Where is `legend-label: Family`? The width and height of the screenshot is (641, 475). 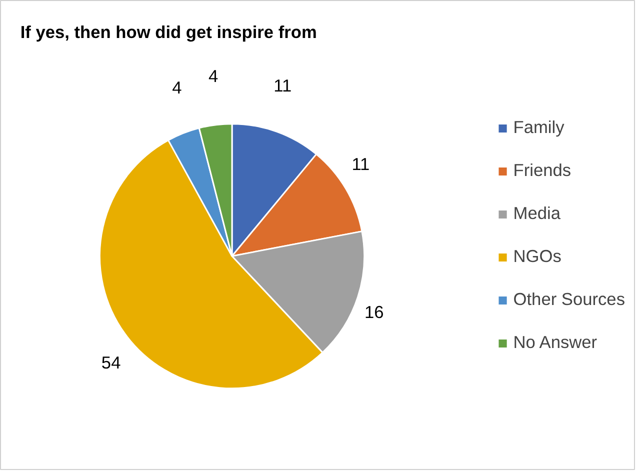
legend-label: Family is located at coordinates (538, 127).